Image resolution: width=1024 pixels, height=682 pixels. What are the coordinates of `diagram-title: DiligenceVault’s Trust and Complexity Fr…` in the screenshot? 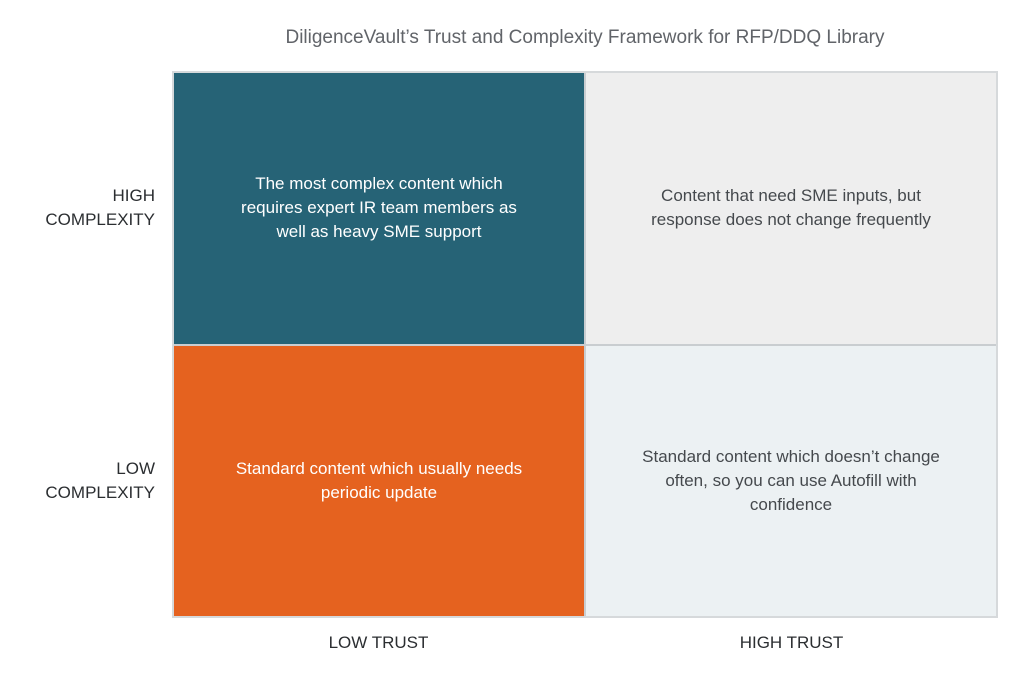 It's located at (585, 37).